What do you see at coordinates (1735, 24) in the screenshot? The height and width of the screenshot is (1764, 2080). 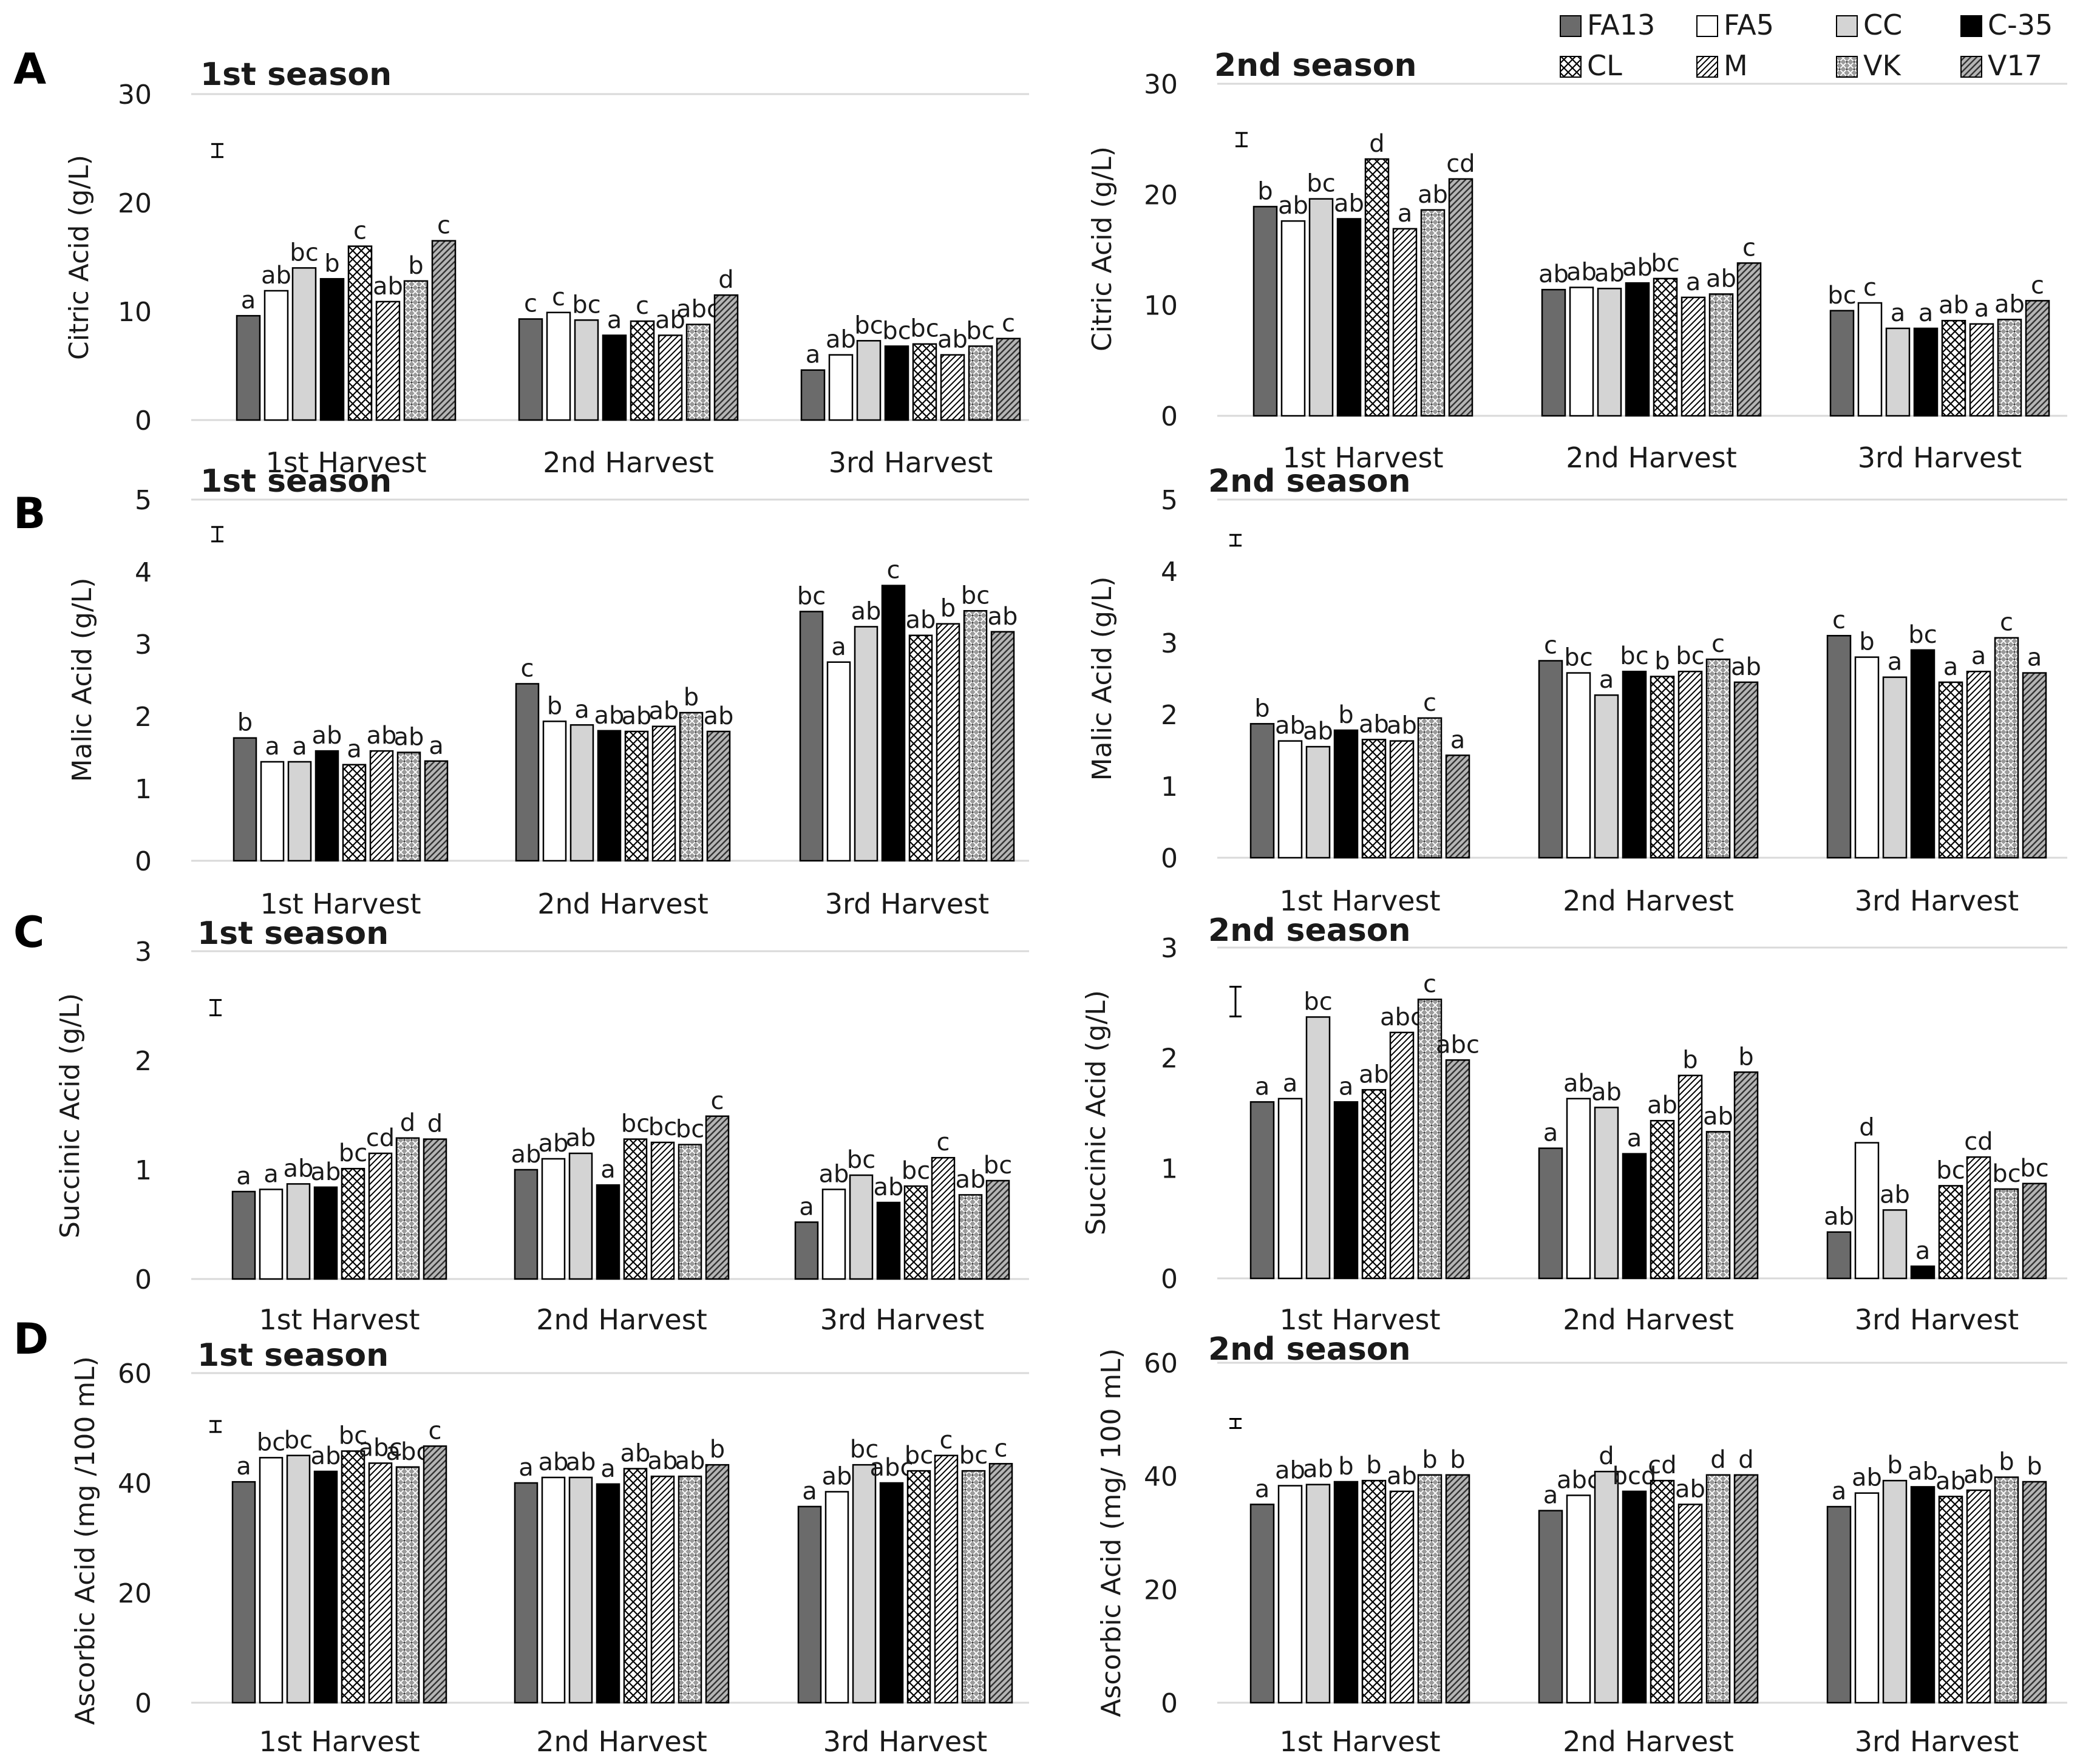 I see `legend-item-fa5: FA5` at bounding box center [1735, 24].